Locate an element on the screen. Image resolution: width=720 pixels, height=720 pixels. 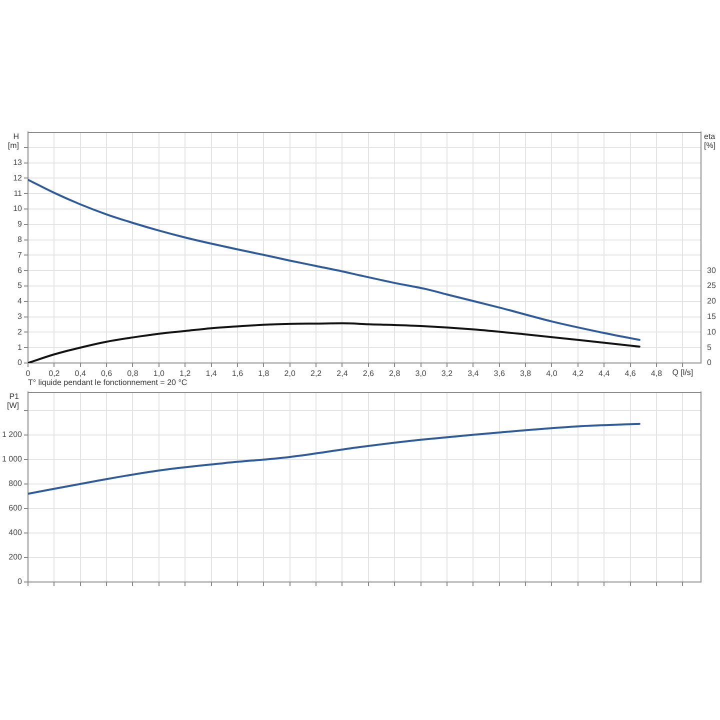
x-tick-label: 0,8 is located at coordinates (133, 373).